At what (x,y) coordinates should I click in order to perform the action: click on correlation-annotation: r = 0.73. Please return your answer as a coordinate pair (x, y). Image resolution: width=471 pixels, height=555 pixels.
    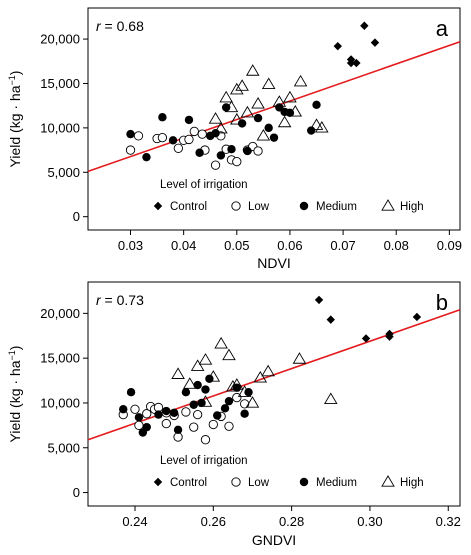
    Looking at the image, I should click on (120, 300).